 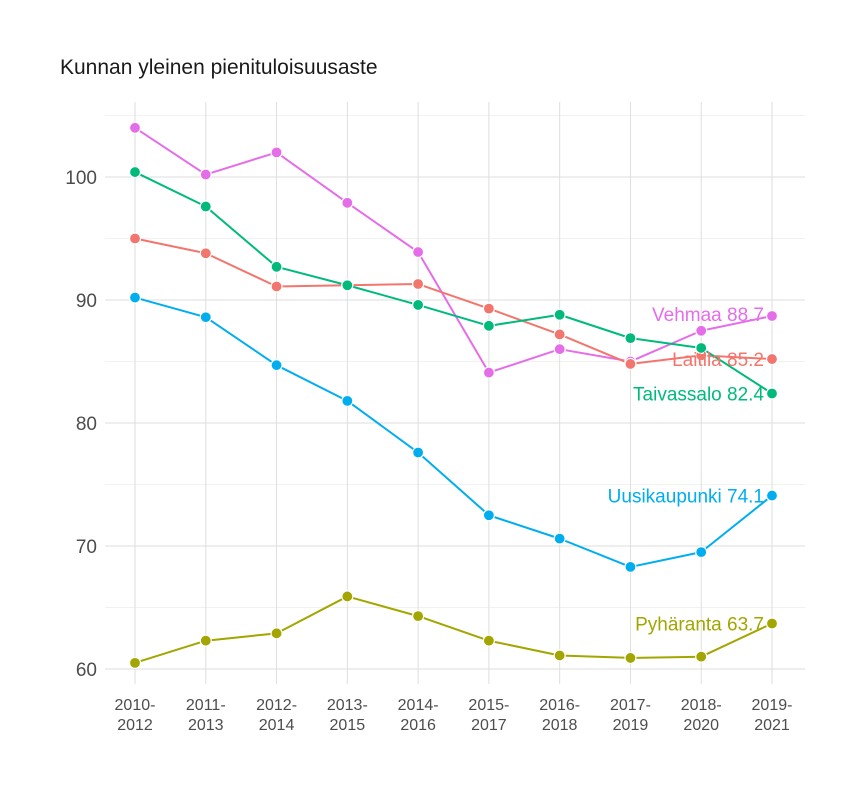 I want to click on series-end-label: Uusikaupunki 74.1, so click(x=686, y=497).